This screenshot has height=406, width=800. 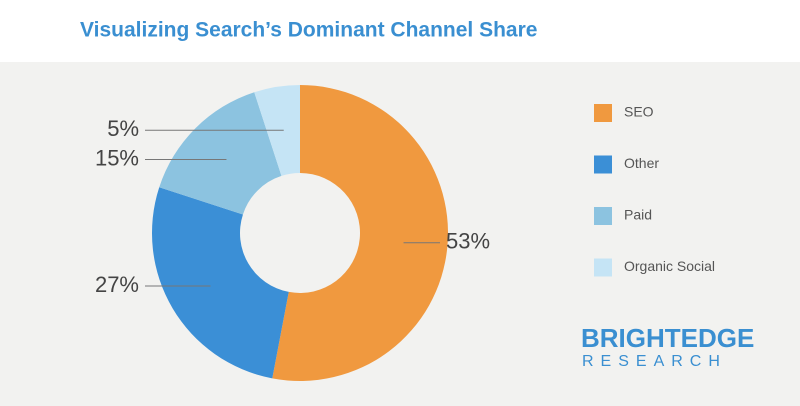 I want to click on legend-label: Organic Social, so click(x=669, y=266).